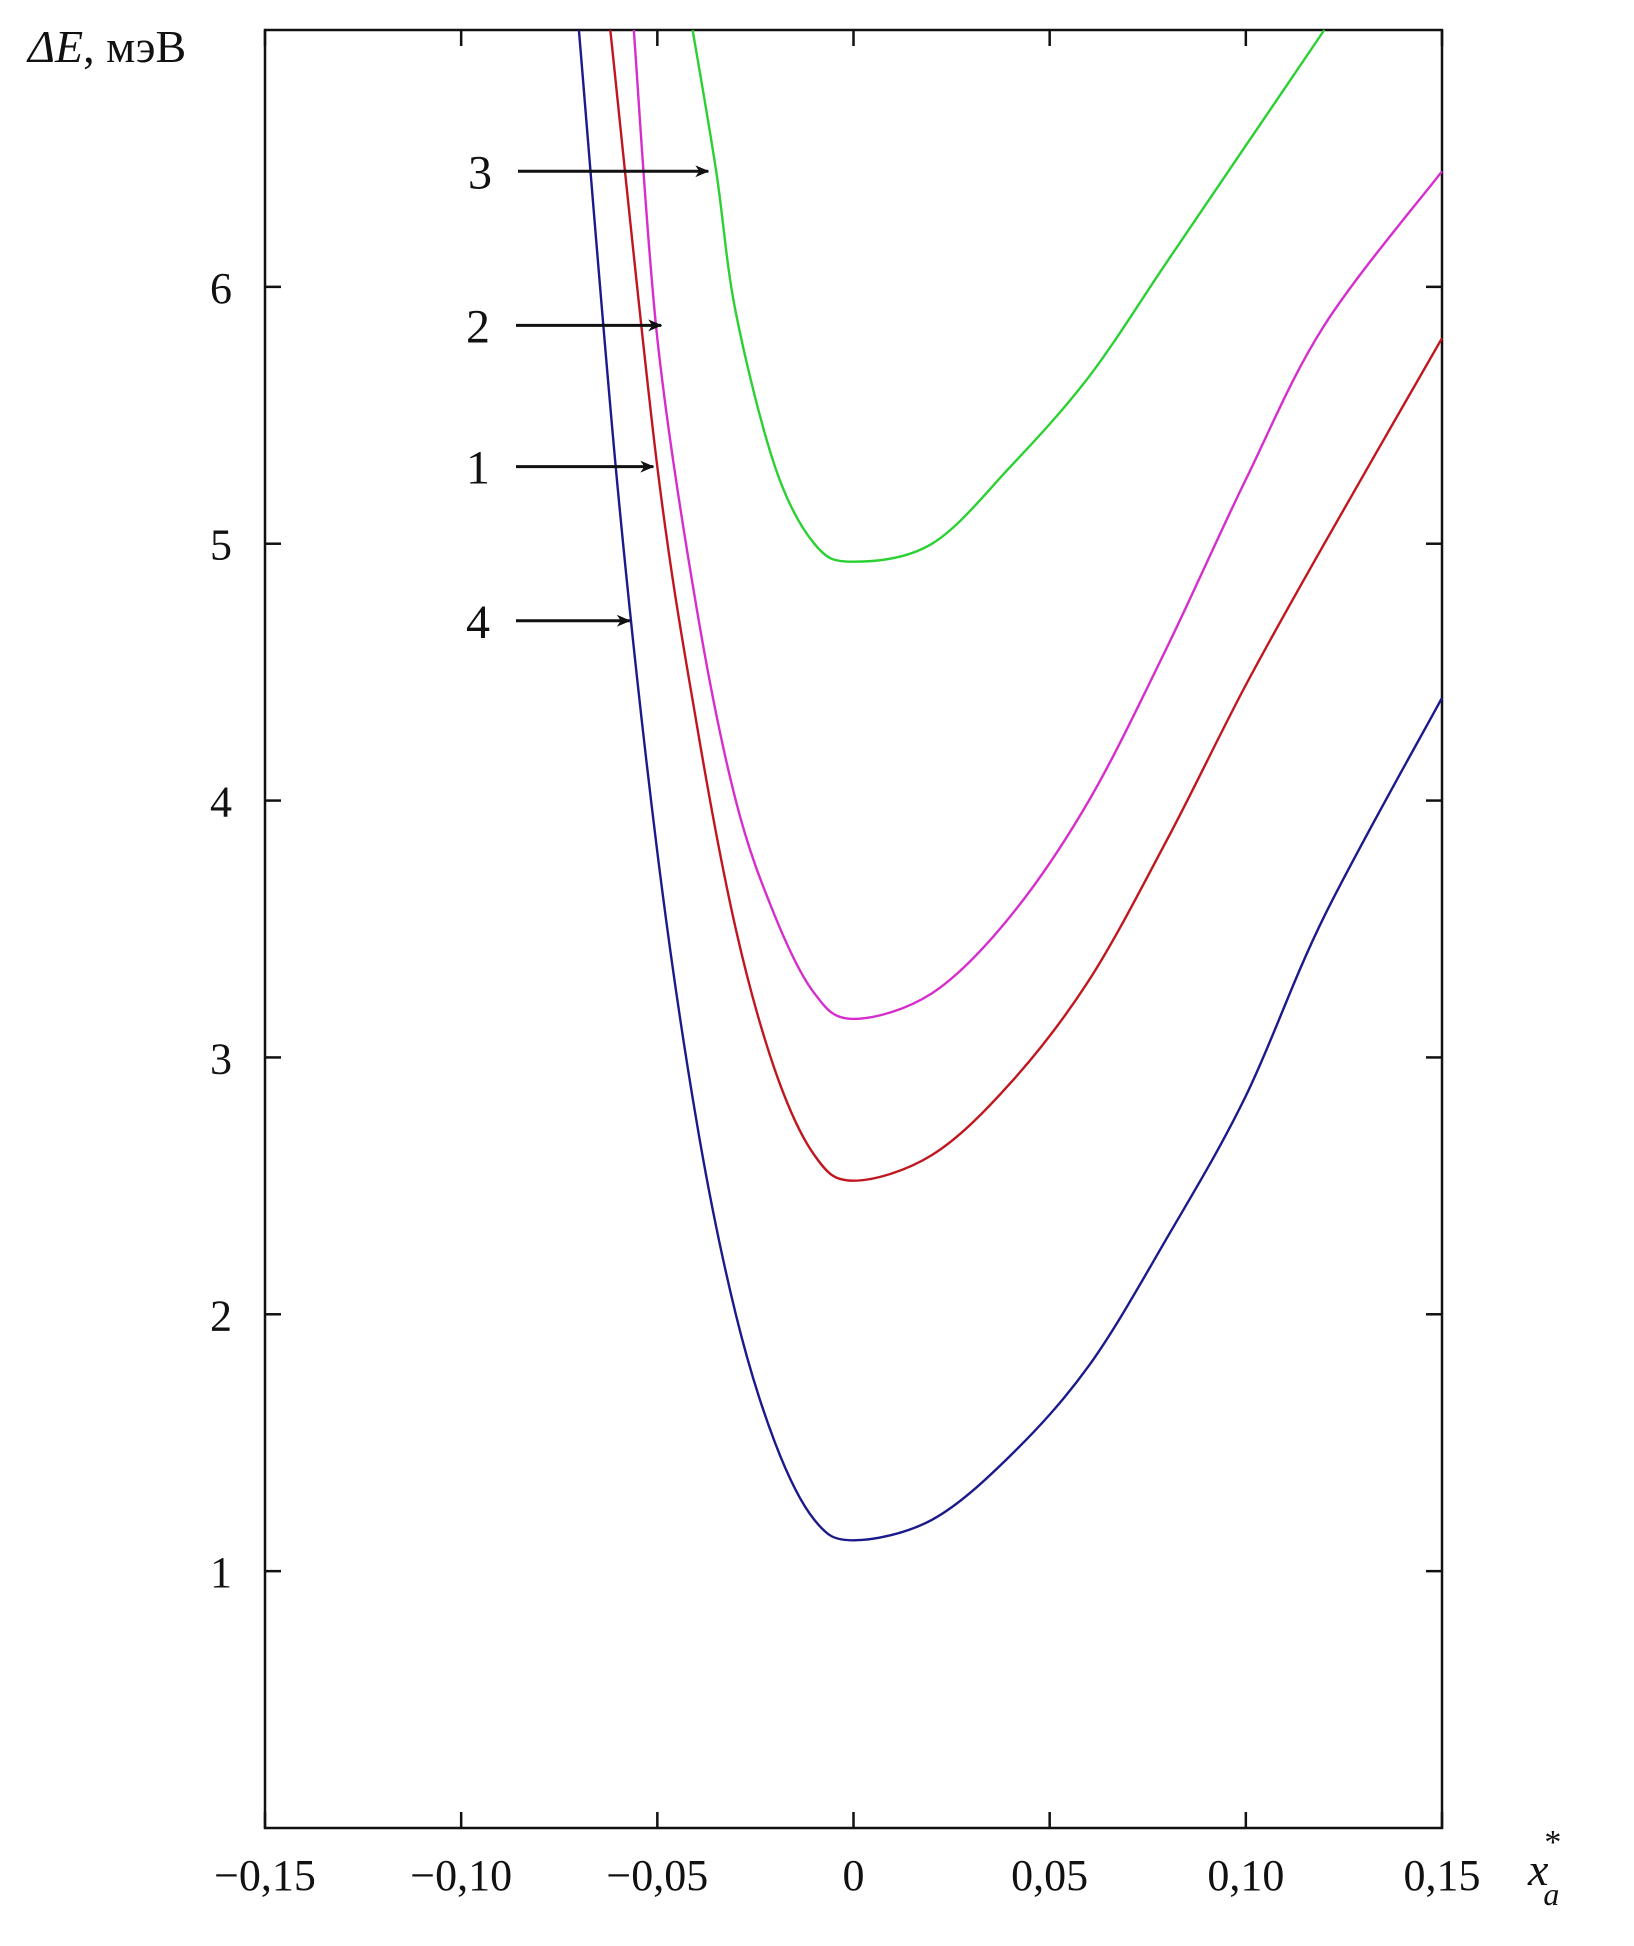  I want to click on curve-label-4: 4, so click(478, 622).